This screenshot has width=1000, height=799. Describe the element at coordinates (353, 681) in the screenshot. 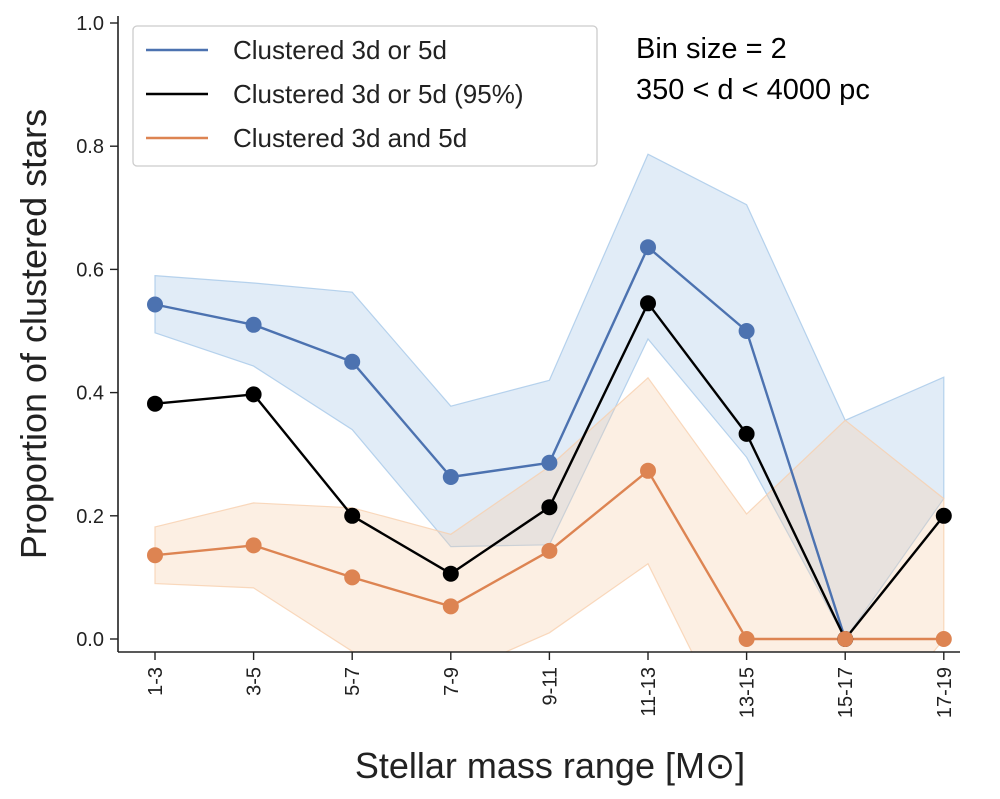

I see `x-tick-label: 5-7` at that location.